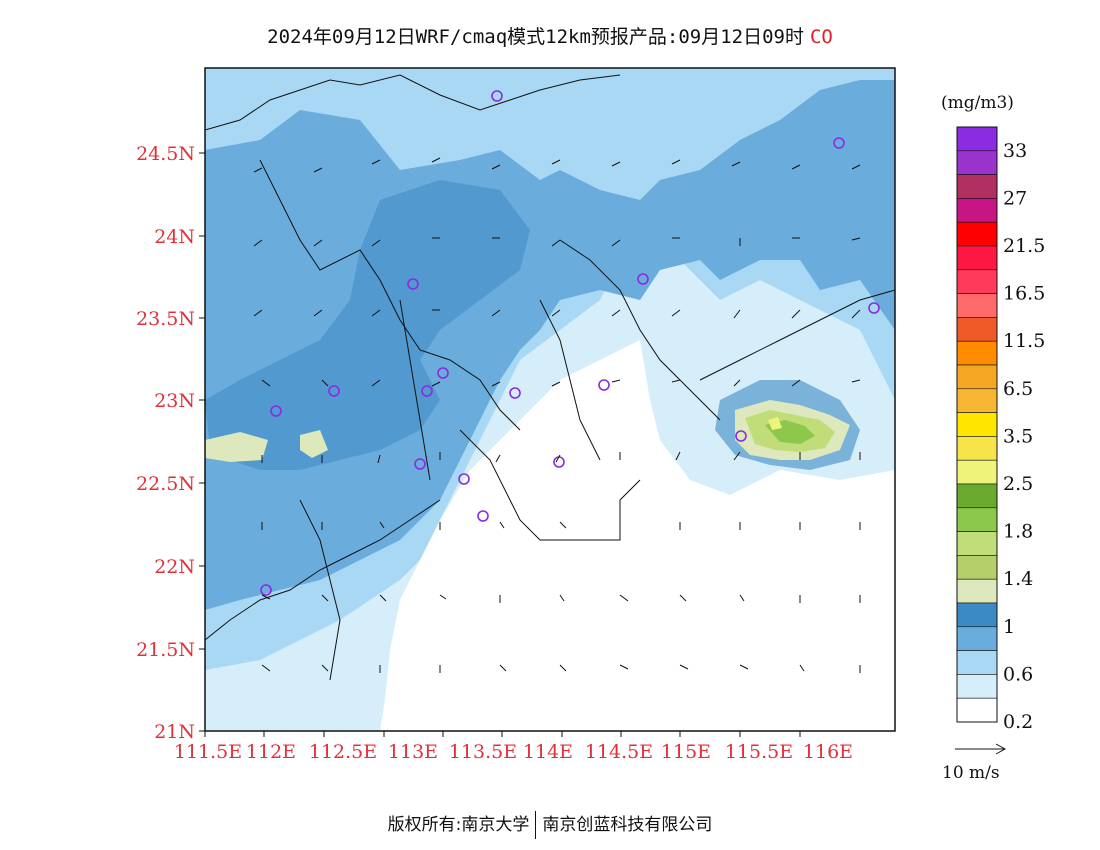  What do you see at coordinates (343, 752) in the screenshot?
I see `lon-label: 112.5E` at bounding box center [343, 752].